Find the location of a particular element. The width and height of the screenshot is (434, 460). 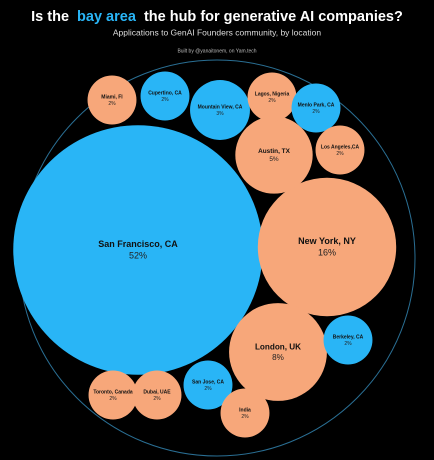

credit: Built by @yanaitonem, on Yam.tech is located at coordinates (216, 51).